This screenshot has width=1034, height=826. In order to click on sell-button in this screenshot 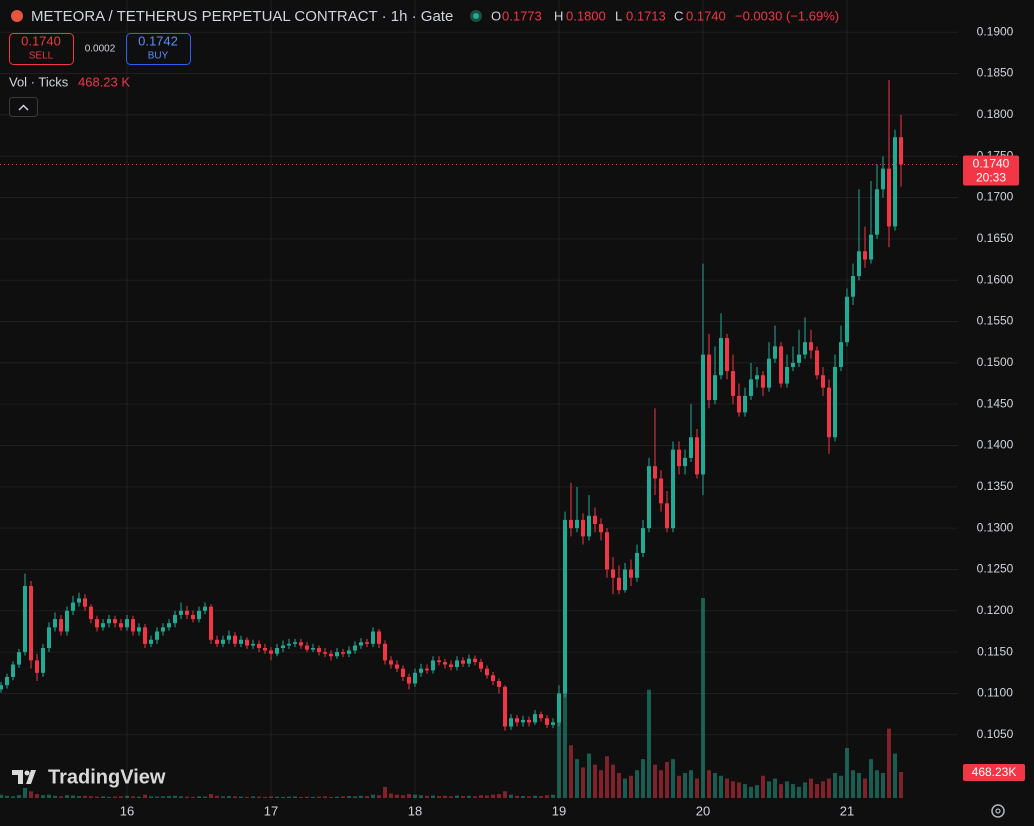, I will do `click(41, 49)`.